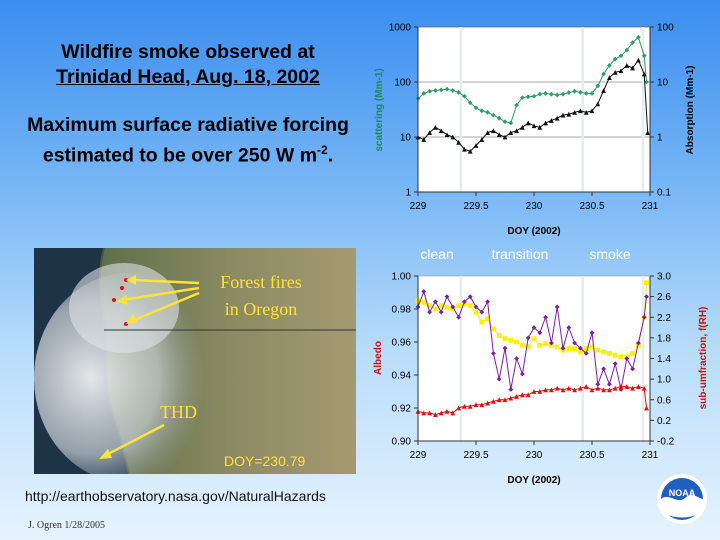  What do you see at coordinates (402, 442) in the screenshot?
I see `y-tick-label-left: 0.90` at bounding box center [402, 442].